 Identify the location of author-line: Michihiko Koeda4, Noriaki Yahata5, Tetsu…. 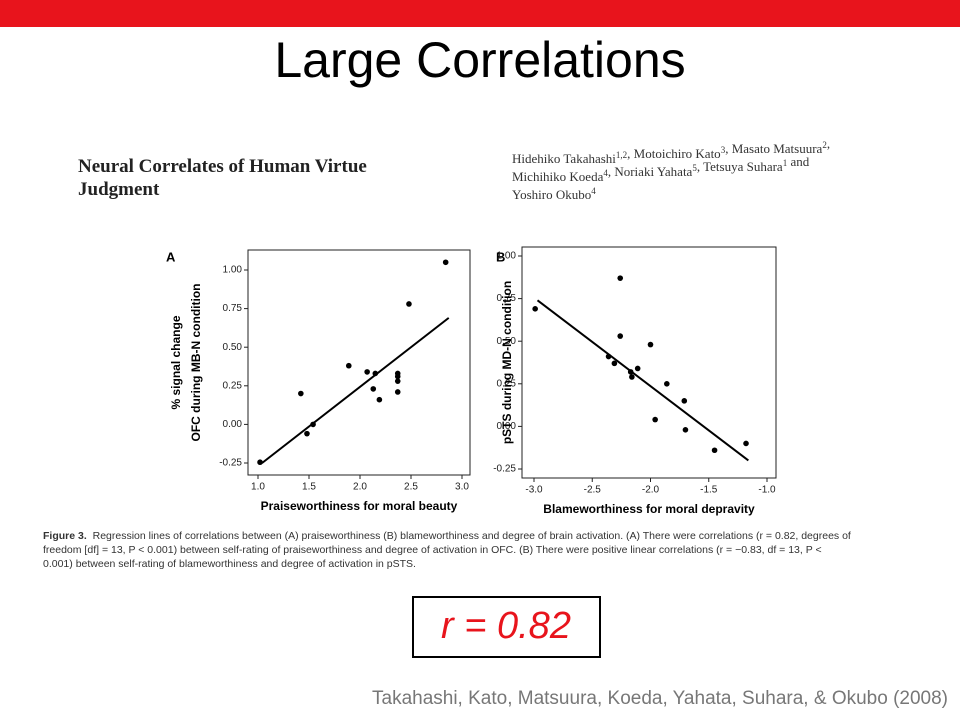
(661, 169).